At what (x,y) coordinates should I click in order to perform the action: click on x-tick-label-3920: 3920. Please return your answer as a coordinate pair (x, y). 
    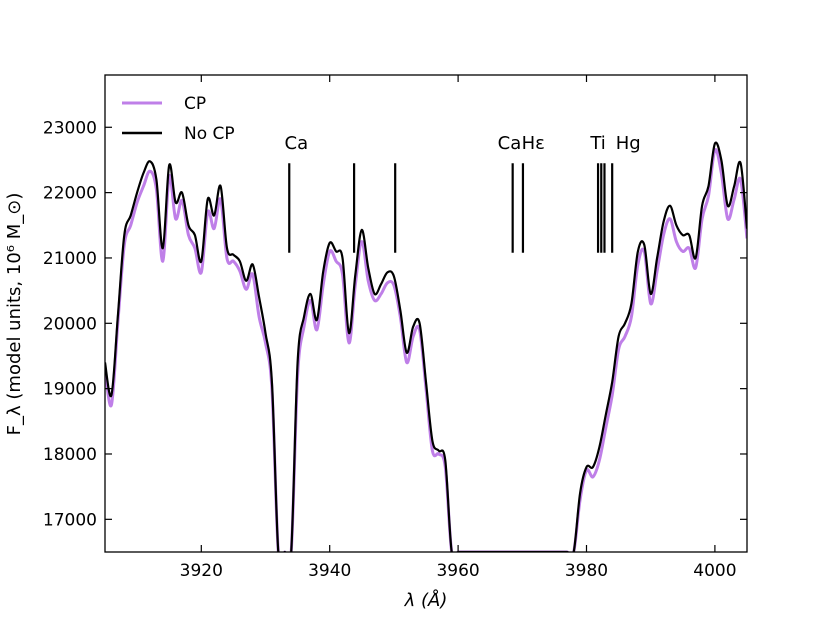
    Looking at the image, I should click on (201, 571).